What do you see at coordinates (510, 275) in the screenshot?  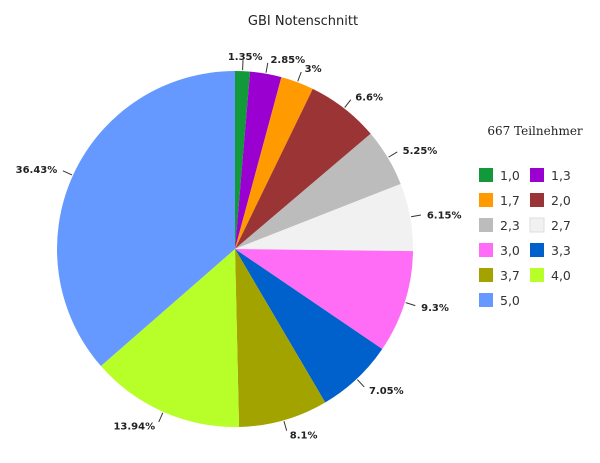 I see `legend-label: 3,7` at bounding box center [510, 275].